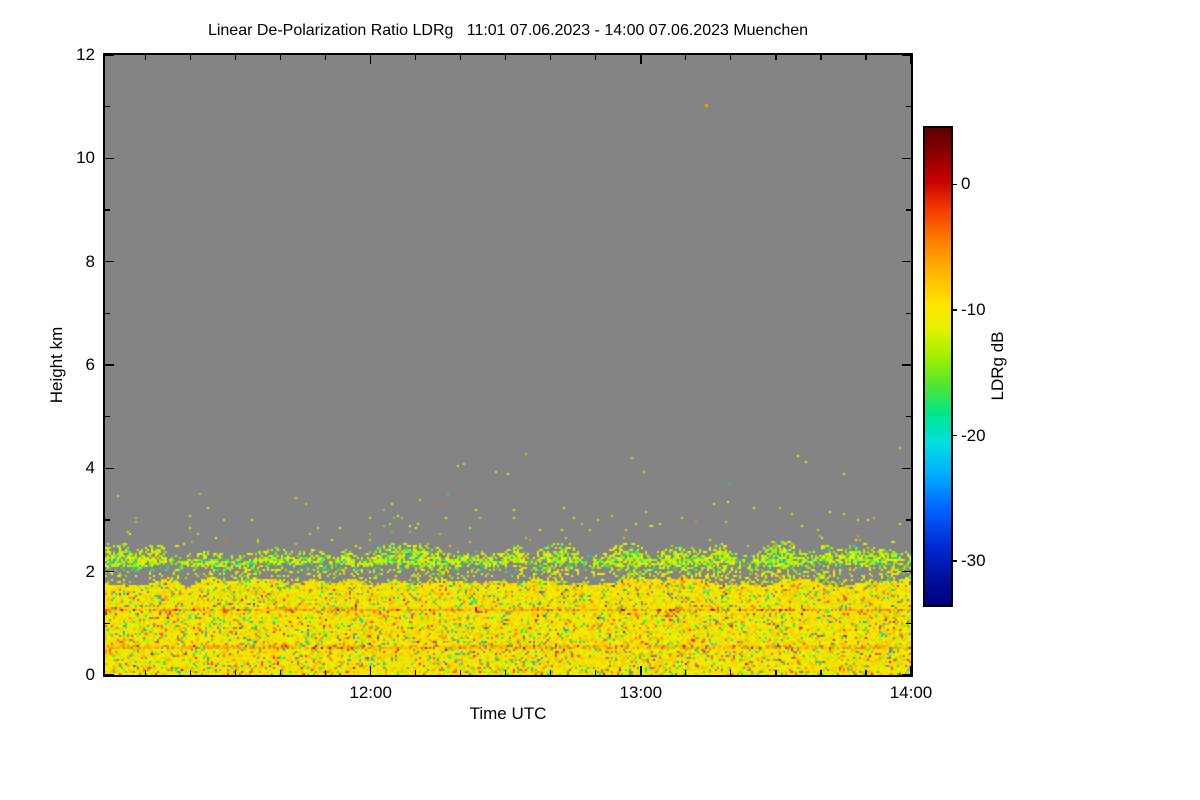 Image resolution: width=1200 pixels, height=800 pixels. Describe the element at coordinates (938, 366) in the screenshot. I see `colorbar-canvas` at that location.